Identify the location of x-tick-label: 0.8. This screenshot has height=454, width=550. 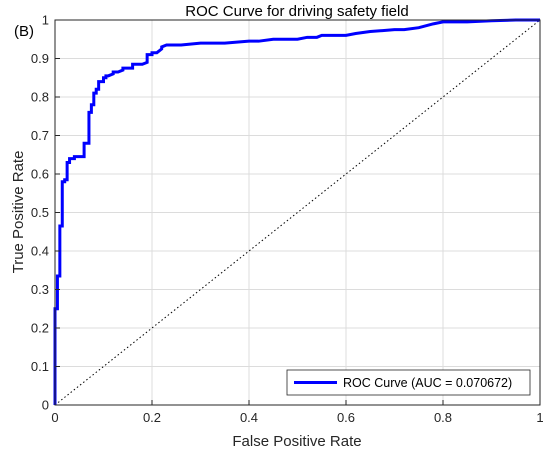
(443, 417).